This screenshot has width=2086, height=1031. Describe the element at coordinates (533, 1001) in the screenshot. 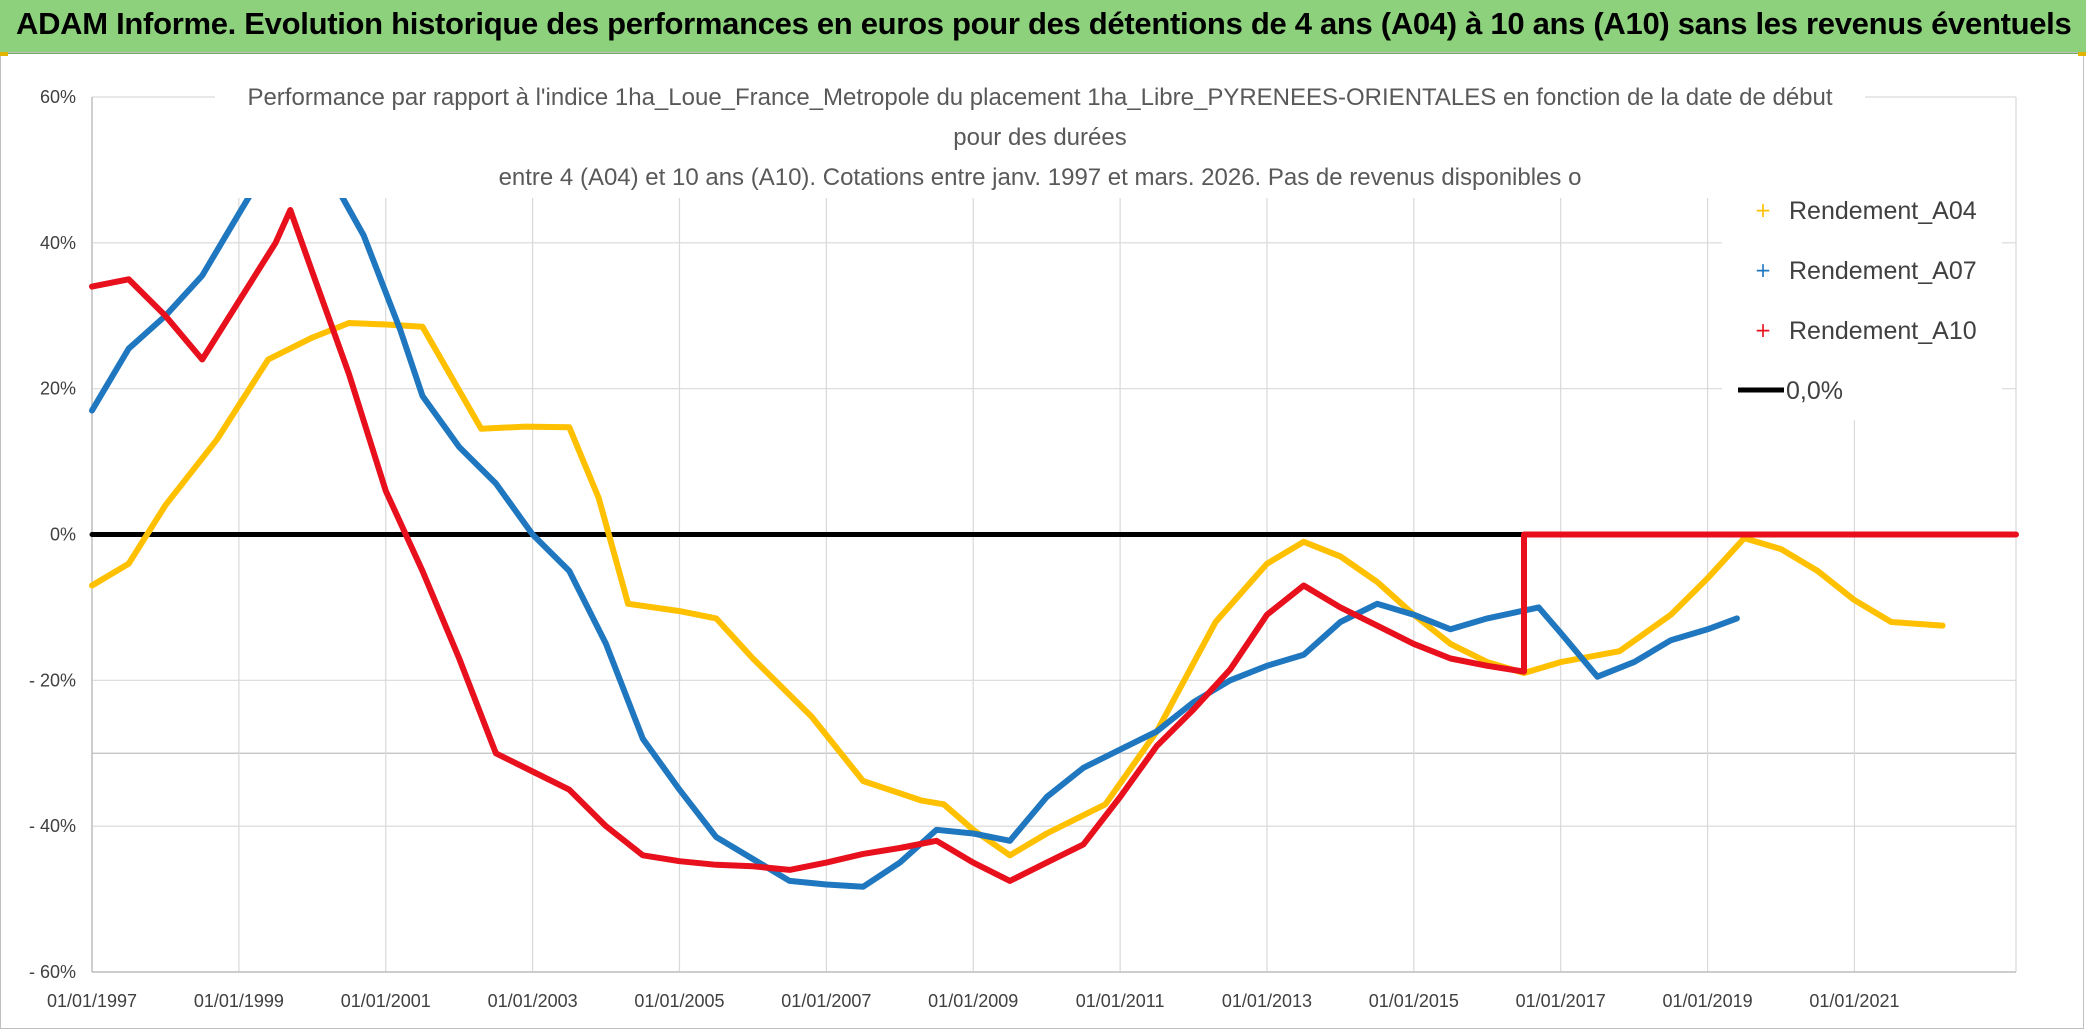

I see `x-tick-label: 01/01/2003` at that location.